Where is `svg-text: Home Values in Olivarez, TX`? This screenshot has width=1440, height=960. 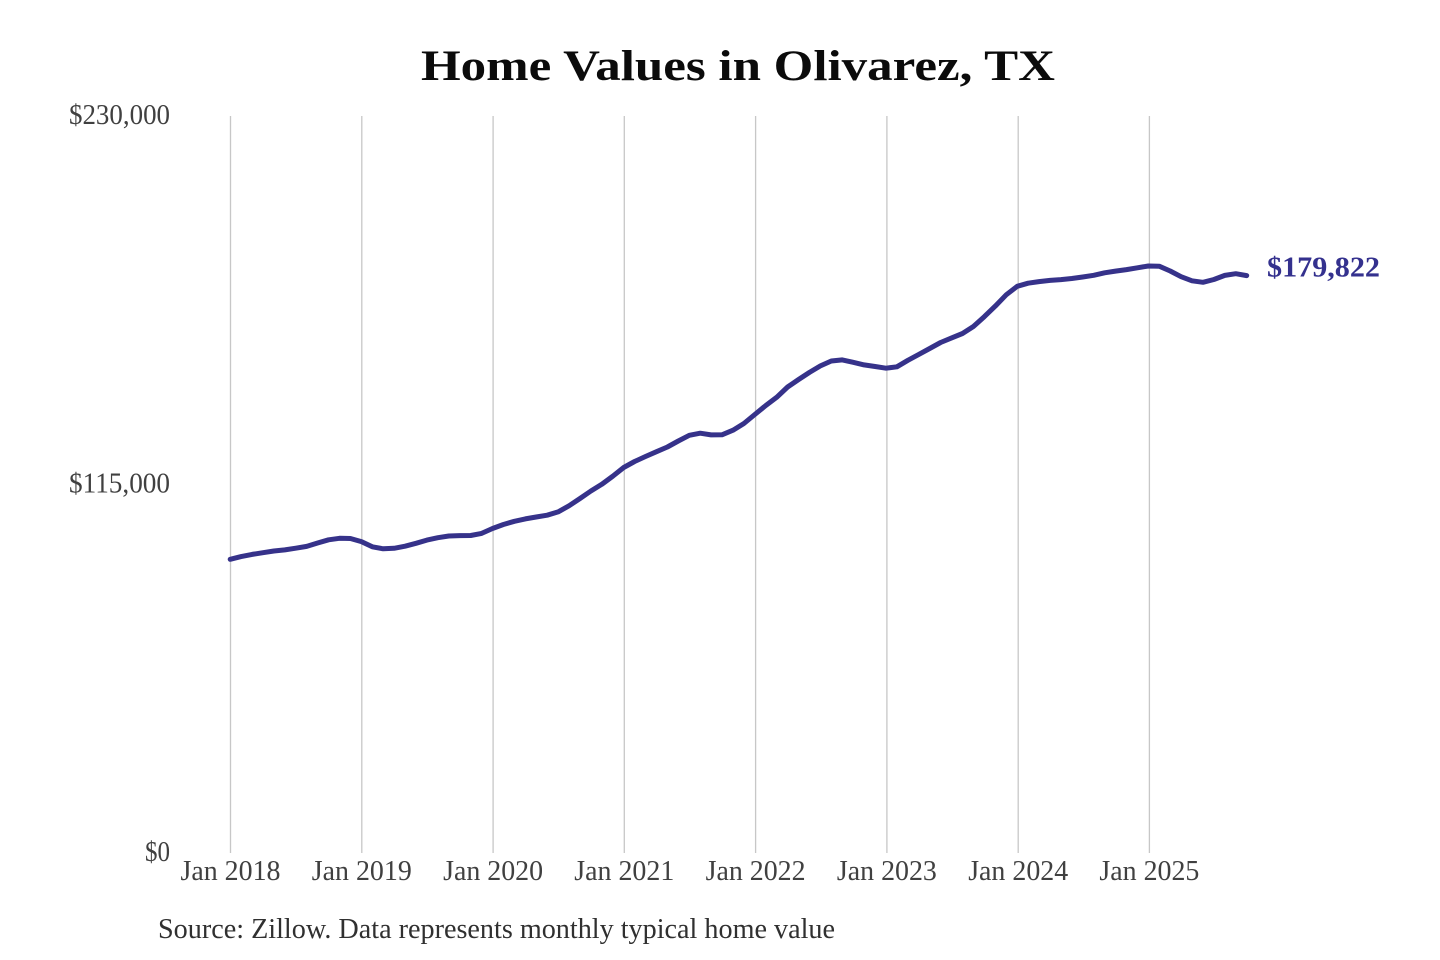 svg-text: Home Values in Olivarez, TX is located at coordinates (738, 66).